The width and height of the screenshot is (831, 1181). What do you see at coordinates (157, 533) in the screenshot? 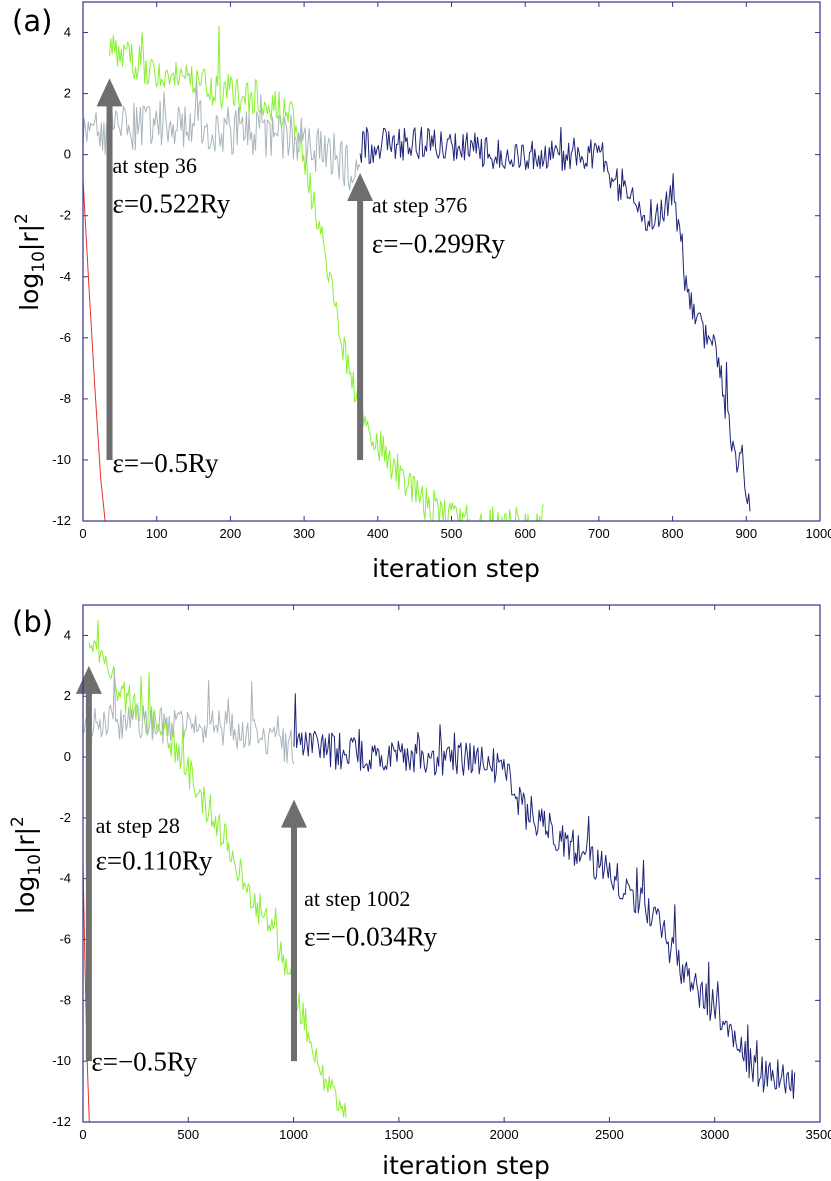
I see `x-tick-label: 100` at bounding box center [157, 533].